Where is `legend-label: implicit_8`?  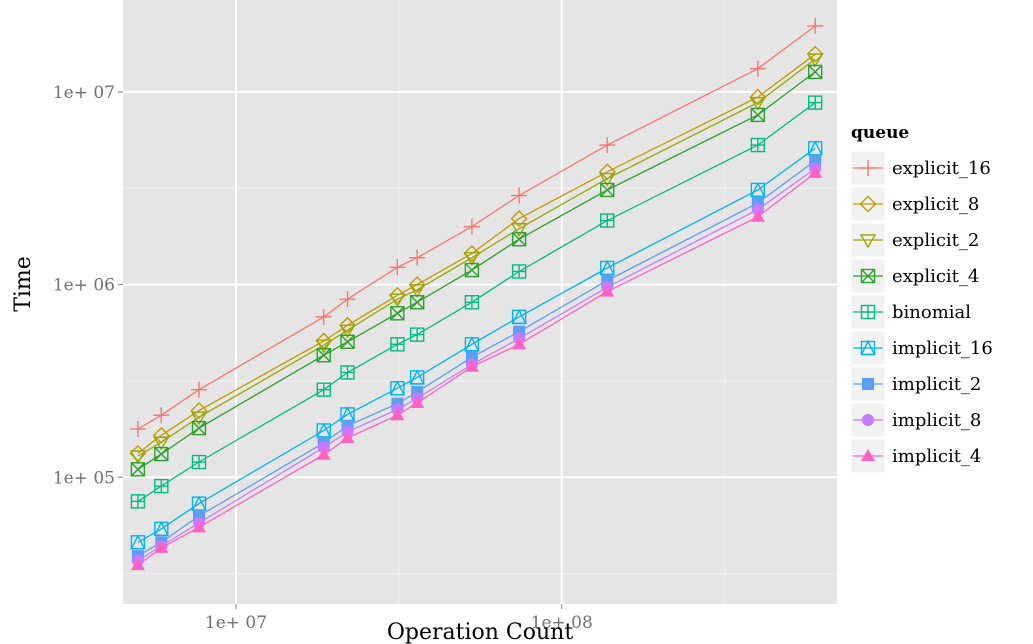 legend-label: implicit_8 is located at coordinates (936, 420).